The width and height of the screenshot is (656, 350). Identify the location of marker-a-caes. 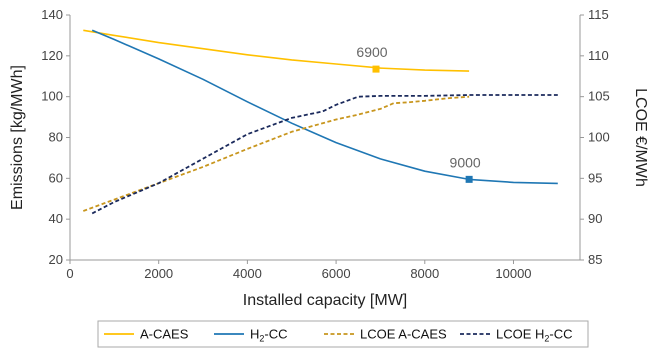
(376, 69).